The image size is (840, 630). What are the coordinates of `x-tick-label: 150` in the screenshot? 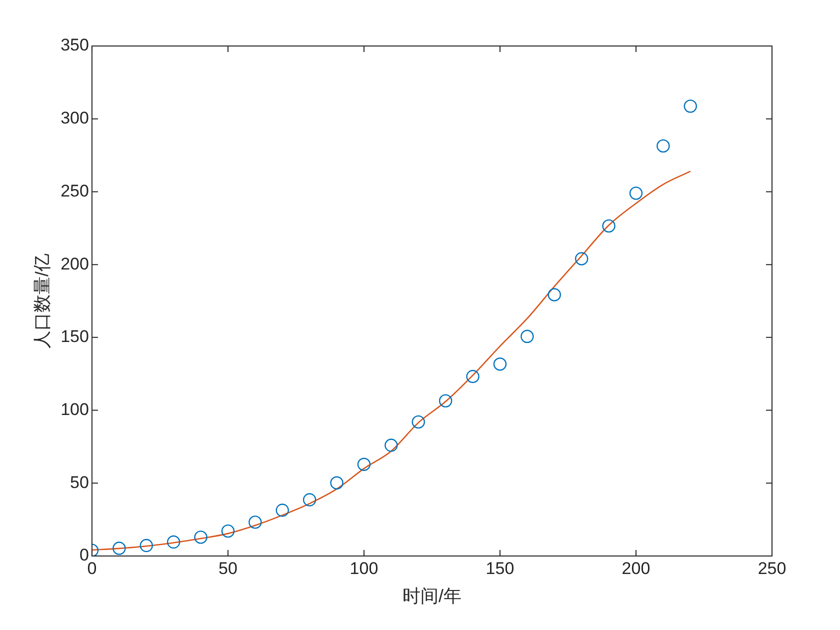 It's located at (500, 568).